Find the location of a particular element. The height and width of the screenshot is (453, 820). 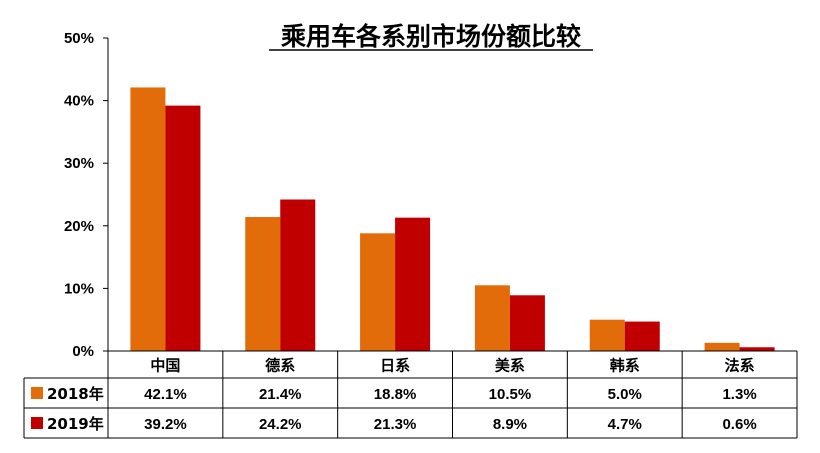

y-tick-label-3: 30% is located at coordinates (79, 163).